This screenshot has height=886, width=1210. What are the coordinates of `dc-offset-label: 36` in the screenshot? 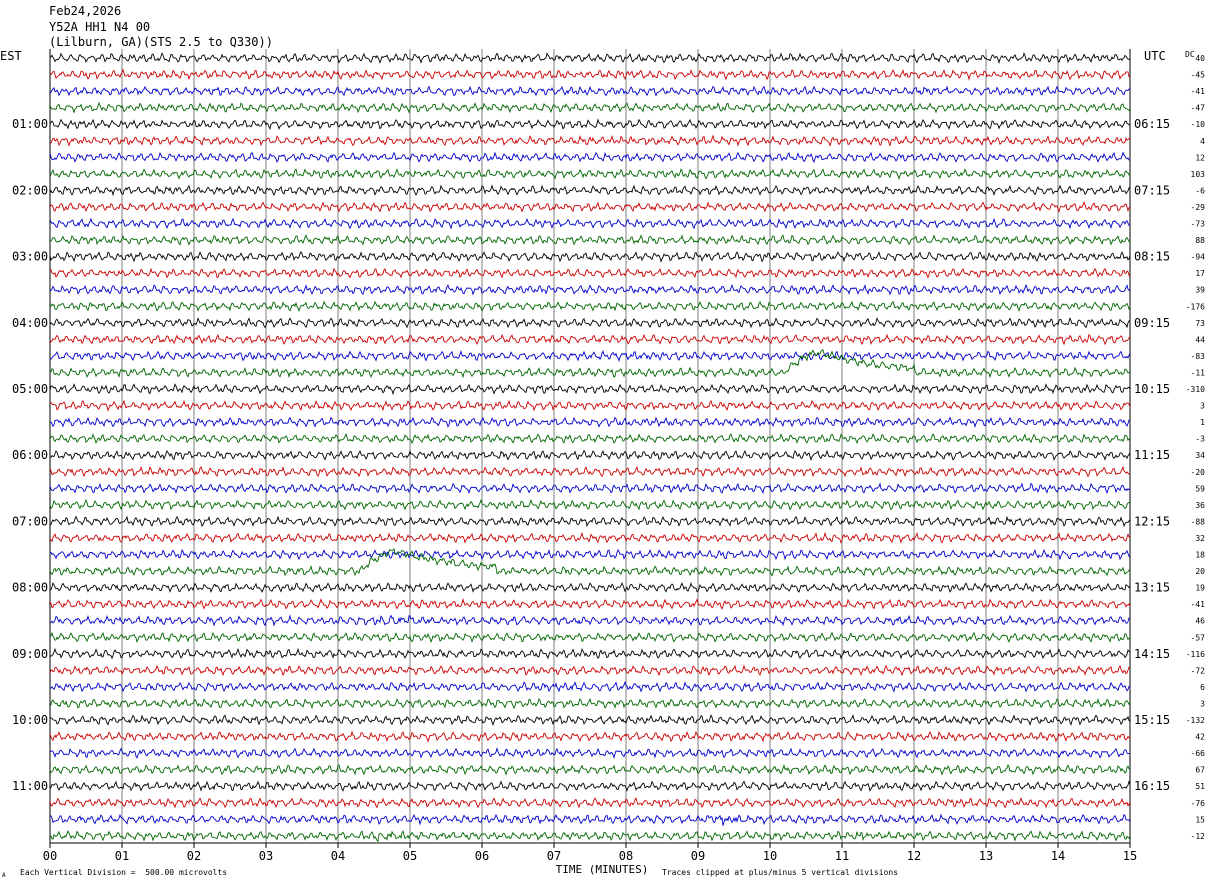 It's located at (1200, 505).